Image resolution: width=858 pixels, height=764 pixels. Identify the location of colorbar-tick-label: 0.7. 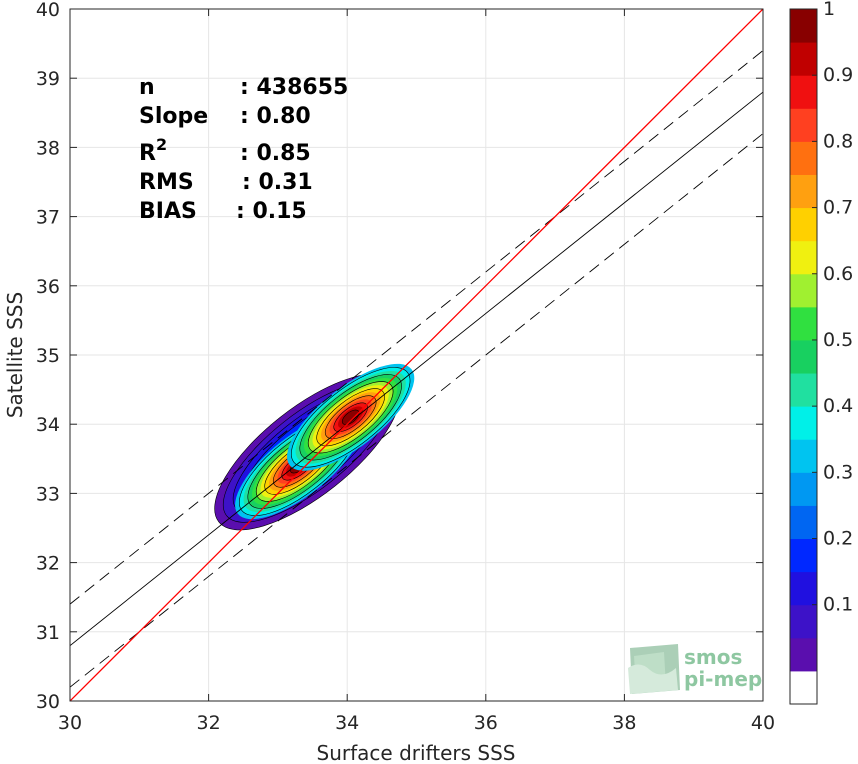
(838, 208).